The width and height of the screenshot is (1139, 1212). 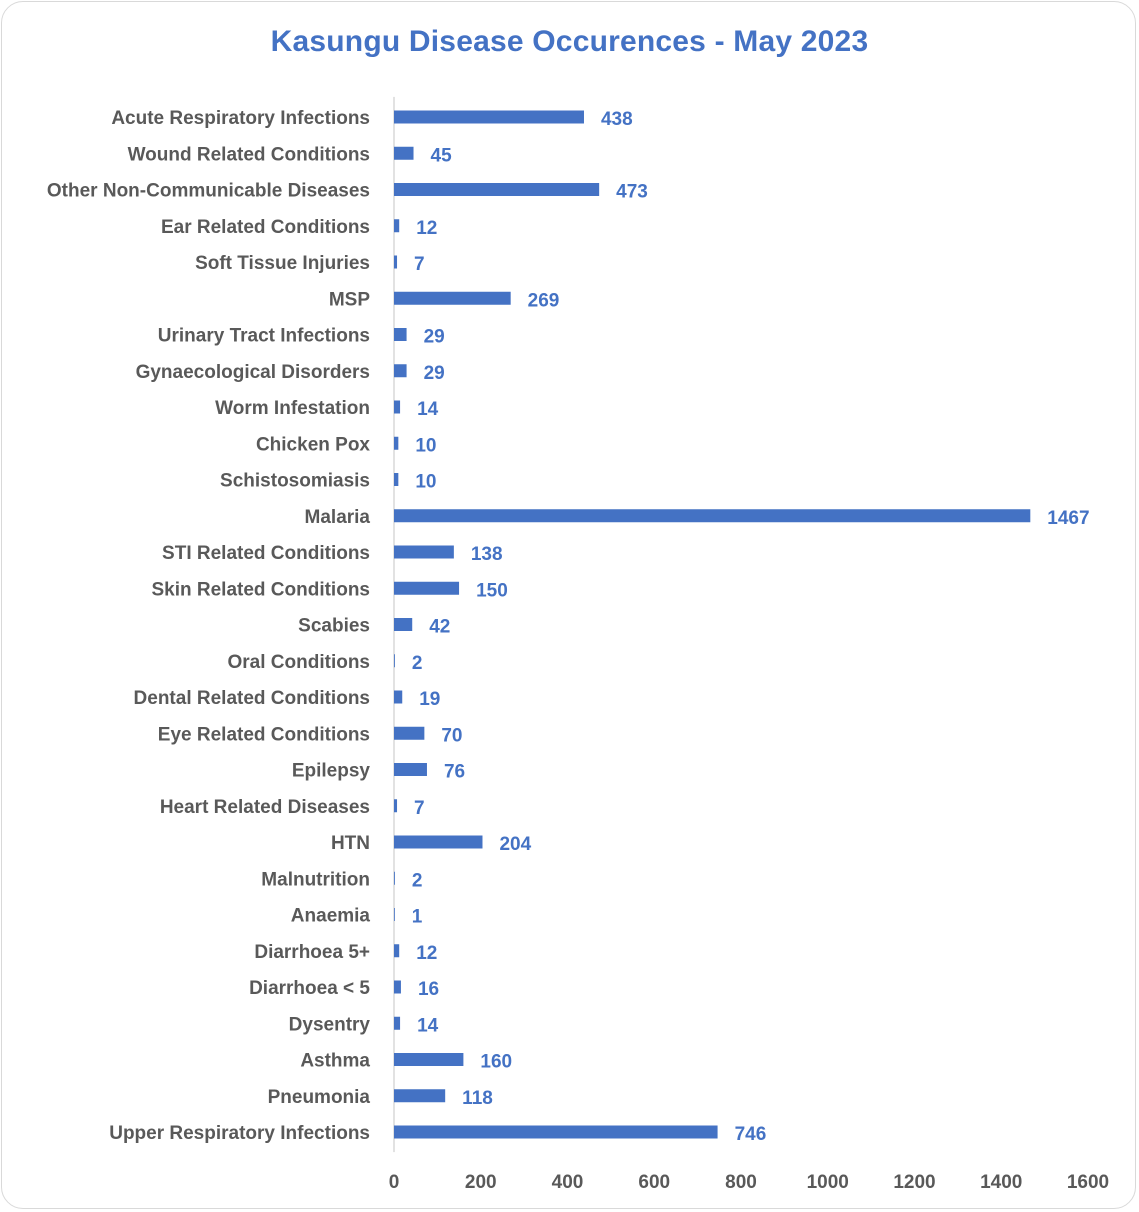 What do you see at coordinates (428, 989) in the screenshot?
I see `data-label: 16` at bounding box center [428, 989].